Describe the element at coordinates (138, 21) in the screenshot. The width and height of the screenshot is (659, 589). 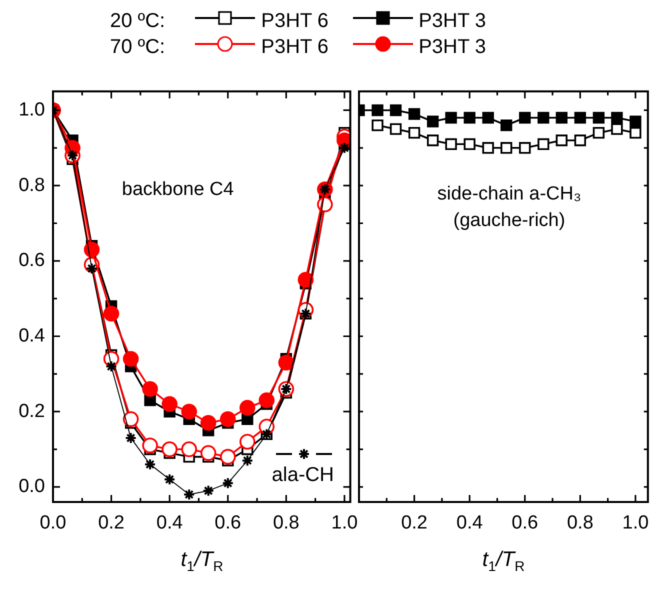
I see `text: 20 ºC:` at that location.